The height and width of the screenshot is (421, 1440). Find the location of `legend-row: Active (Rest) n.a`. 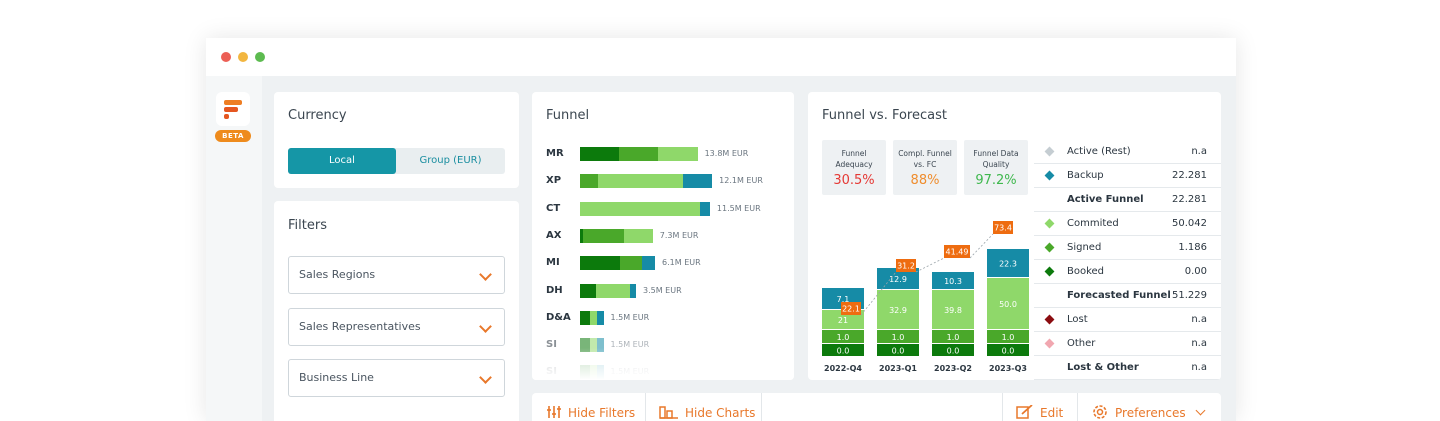

legend-row: Active (Rest) n.a is located at coordinates (1127, 152).